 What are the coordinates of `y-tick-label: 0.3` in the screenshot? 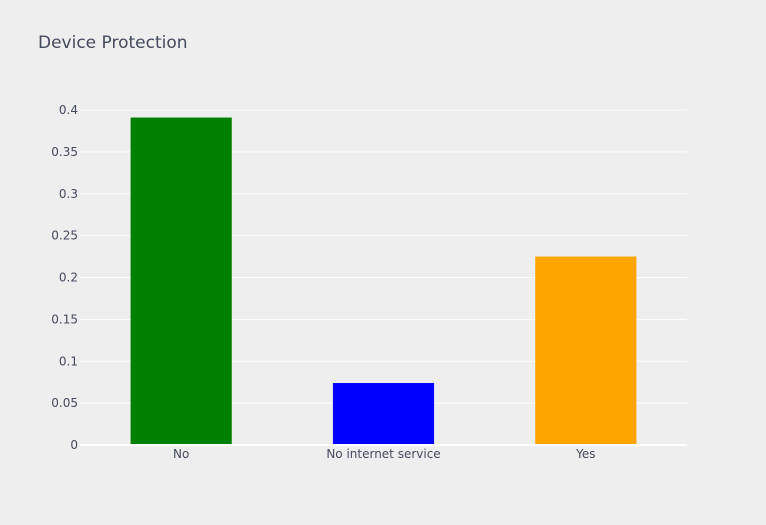 It's located at (68, 194).